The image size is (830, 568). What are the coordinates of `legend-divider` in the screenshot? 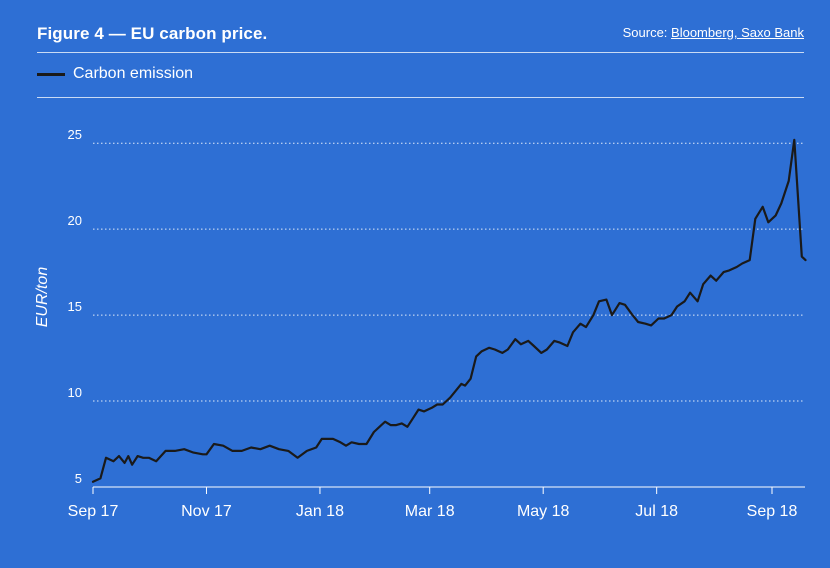 It's located at (420, 97).